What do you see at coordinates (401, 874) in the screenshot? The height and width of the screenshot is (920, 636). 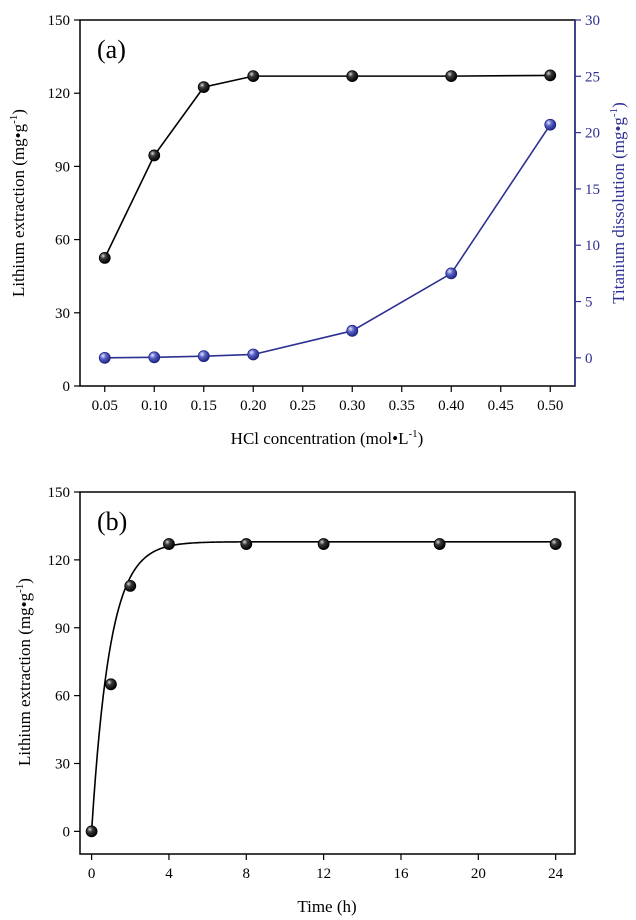 I see `chart-b-x-tick-label: 16` at bounding box center [401, 874].